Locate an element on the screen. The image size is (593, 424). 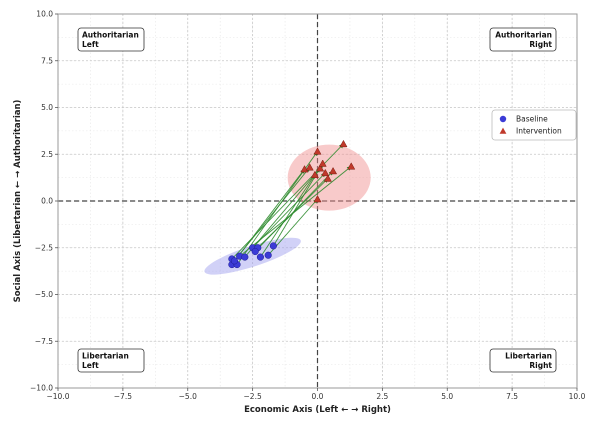
y-tick-label: 2.5 is located at coordinates (47, 154).